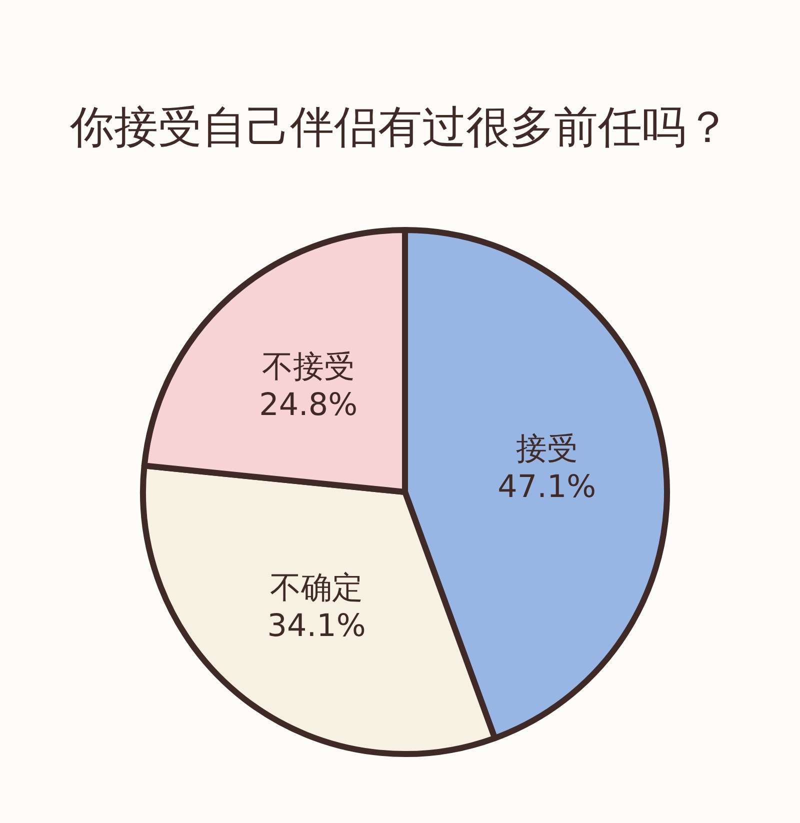  Describe the element at coordinates (400, 127) in the screenshot. I see `title: 你接受自己伴侣有过很多前任吗？` at that location.